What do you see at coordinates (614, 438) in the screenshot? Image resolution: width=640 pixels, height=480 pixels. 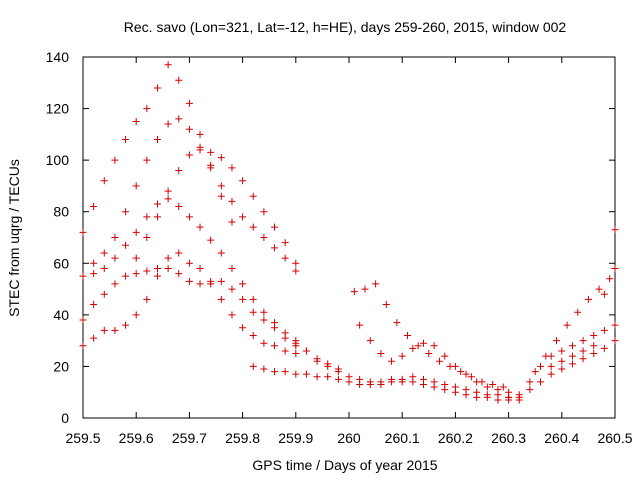 I see `x-tick-label: 260.5` at bounding box center [614, 438].